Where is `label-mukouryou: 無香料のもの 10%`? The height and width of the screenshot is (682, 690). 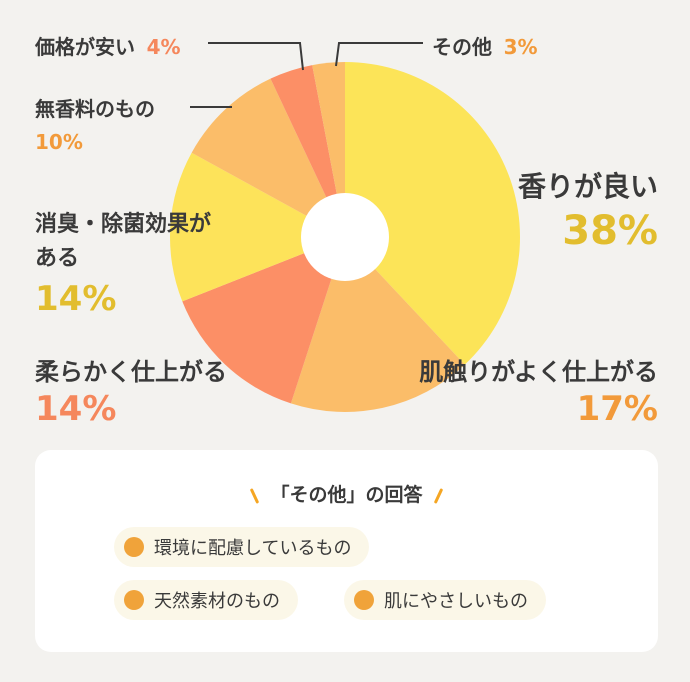
label-mukouryou: 無香料のもの 10% is located at coordinates (95, 128).